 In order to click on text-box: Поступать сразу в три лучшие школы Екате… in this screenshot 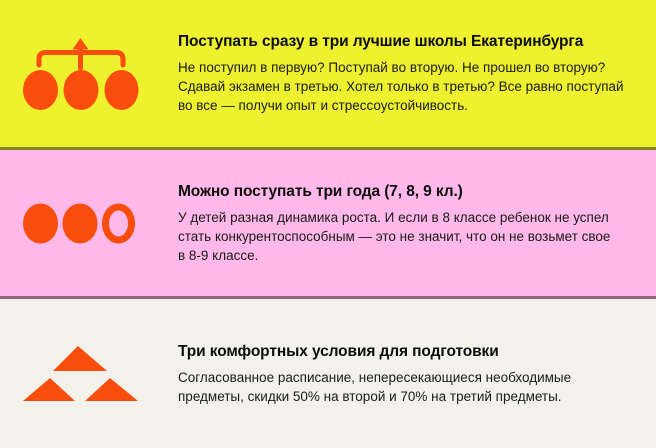, I will do `click(409, 73)`.